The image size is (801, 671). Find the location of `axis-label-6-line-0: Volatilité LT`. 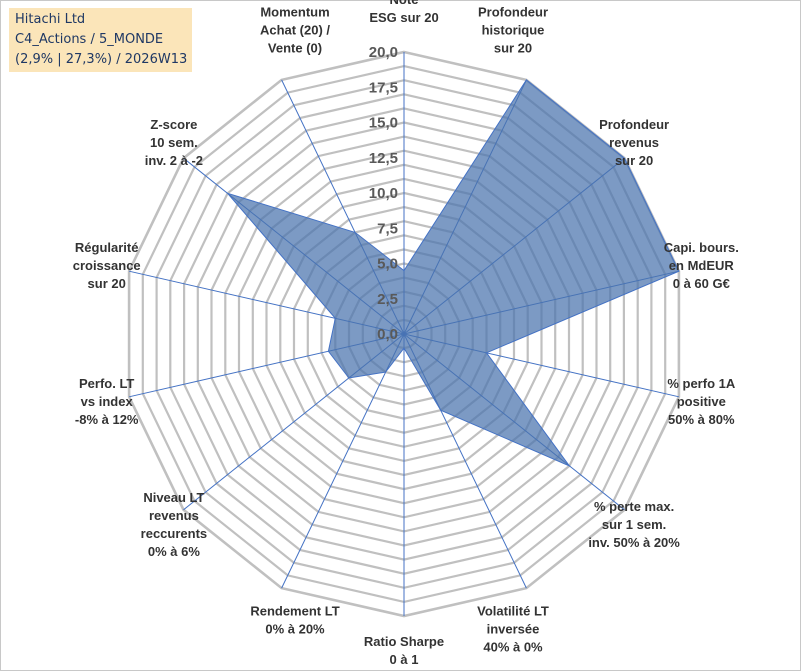

axis-label-6-line-0: Volatilité LT is located at coordinates (513, 611).